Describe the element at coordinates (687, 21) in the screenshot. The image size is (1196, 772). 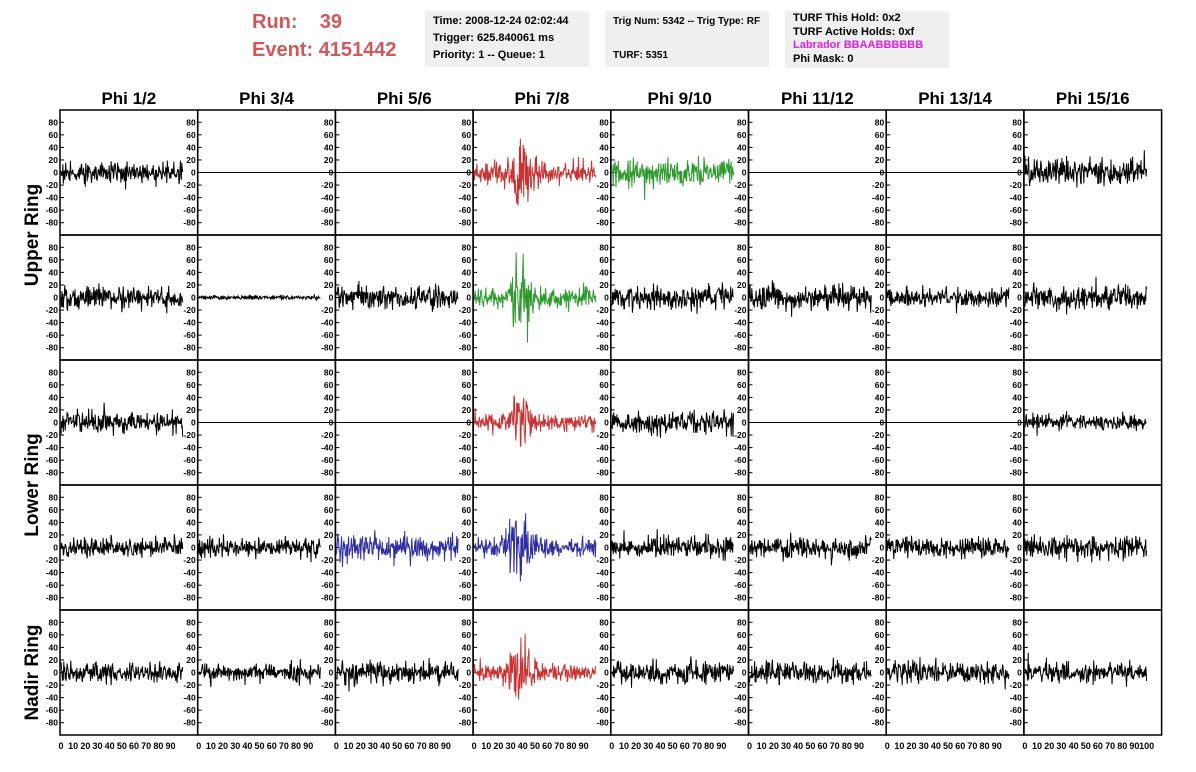
I see `trig-num-text: Trig Num: 5342 -- Trig Type: RF` at that location.